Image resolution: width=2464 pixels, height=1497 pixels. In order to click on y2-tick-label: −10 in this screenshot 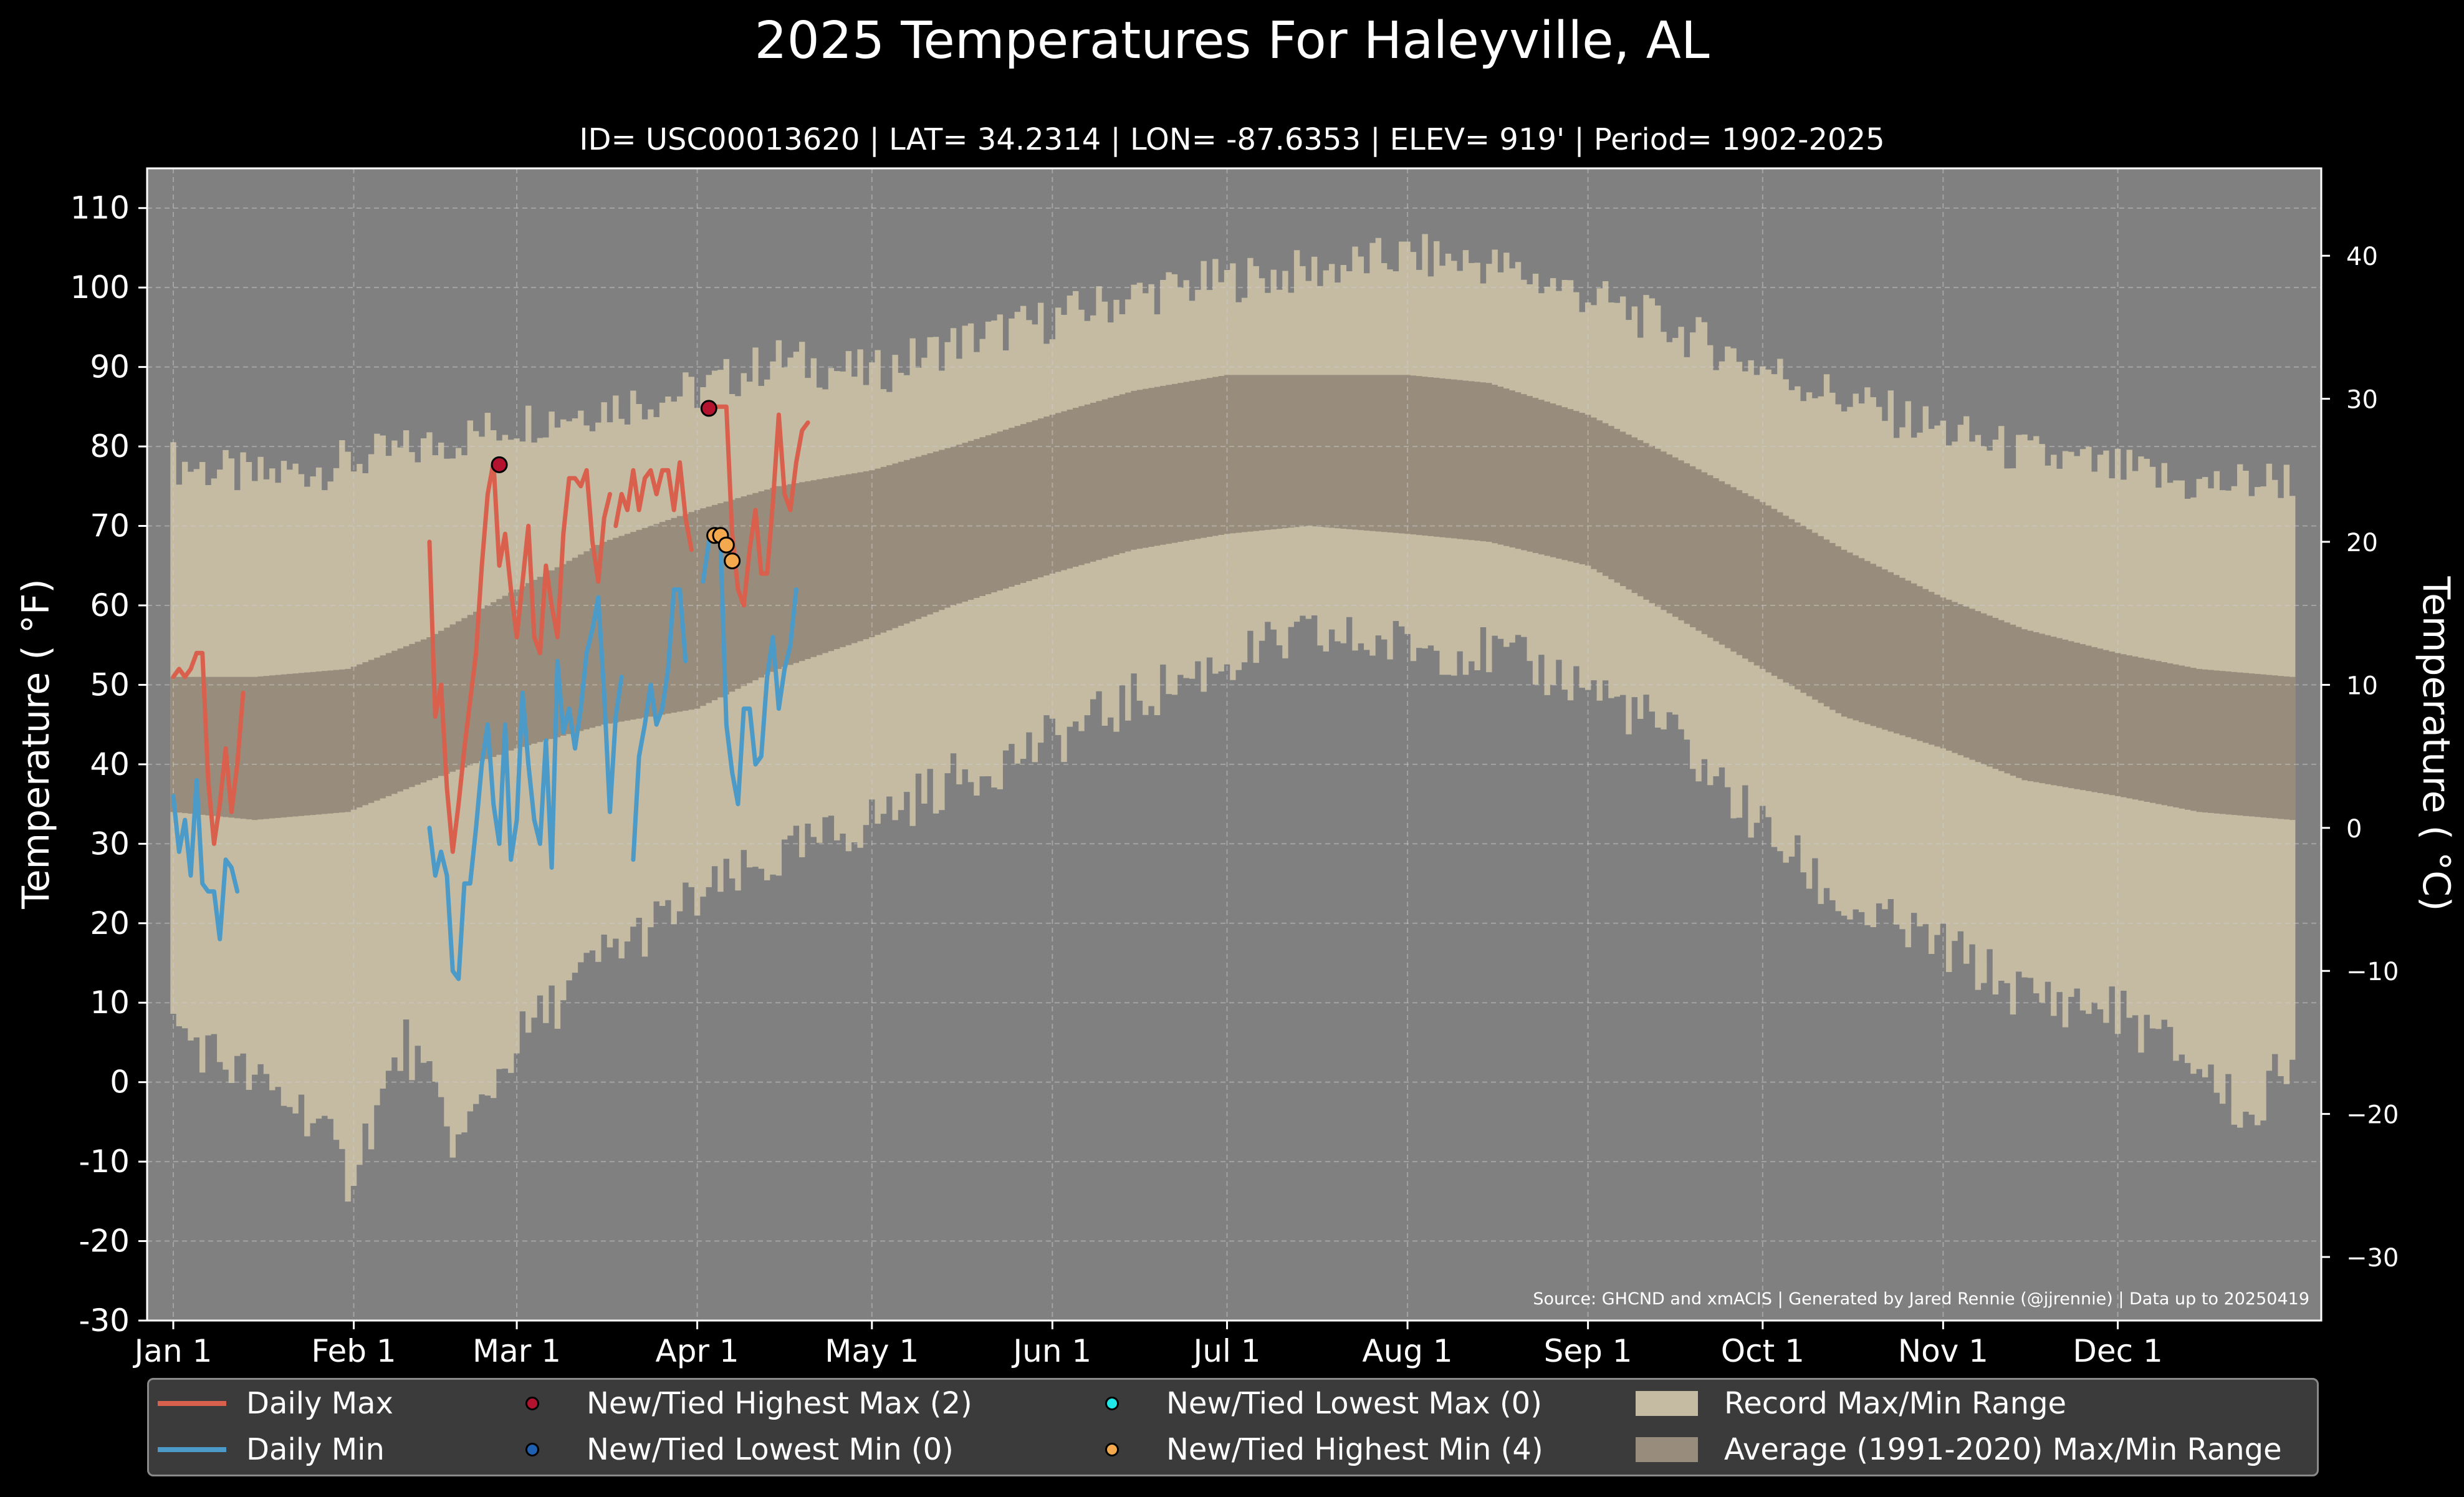, I will do `click(2372, 972)`.